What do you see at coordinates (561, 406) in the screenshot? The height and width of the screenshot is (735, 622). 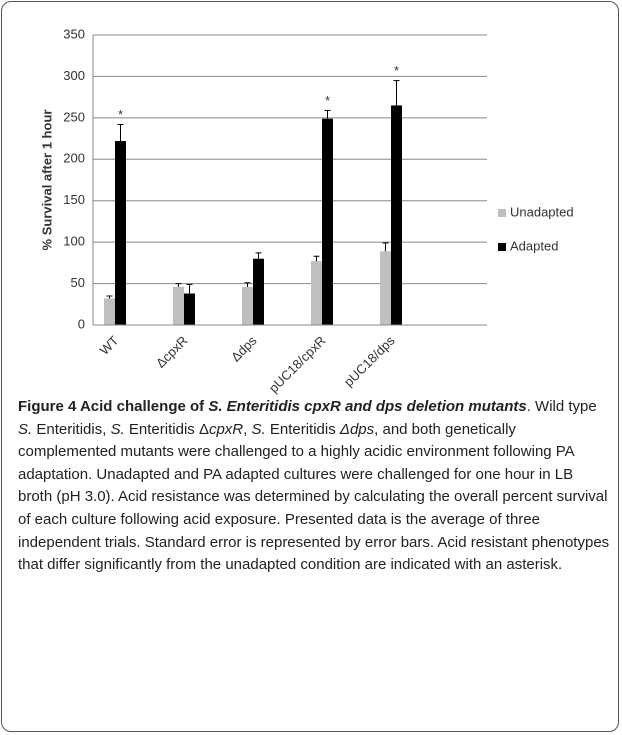 I see `caption-text: . Wild type` at bounding box center [561, 406].